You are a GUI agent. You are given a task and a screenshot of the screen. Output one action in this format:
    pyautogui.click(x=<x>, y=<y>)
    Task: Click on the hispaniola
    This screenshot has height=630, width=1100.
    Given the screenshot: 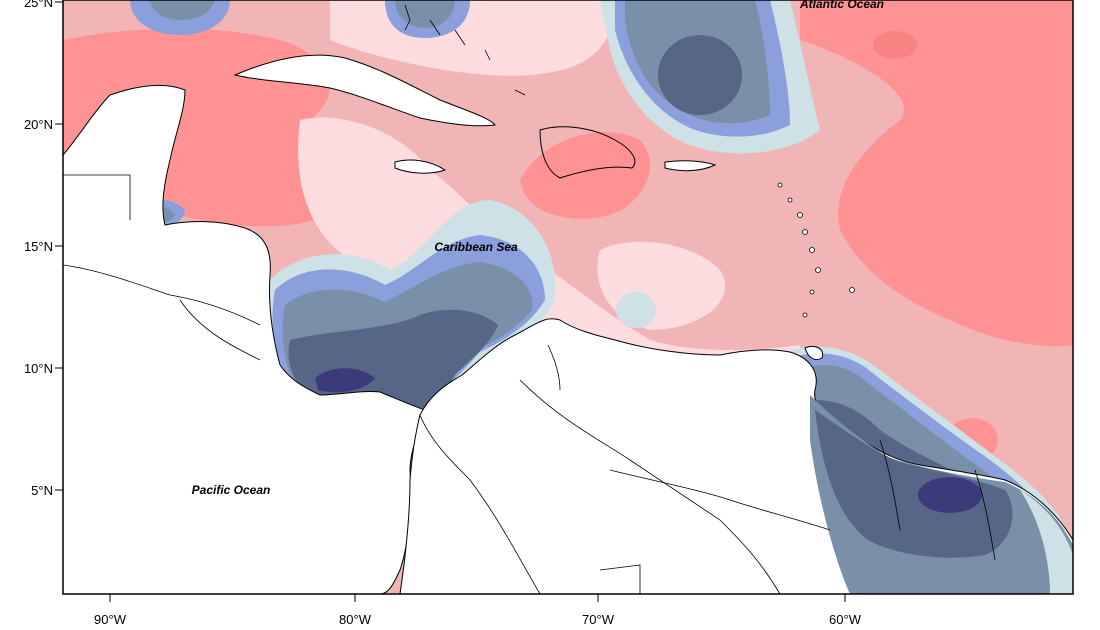 What is the action you would take?
    pyautogui.click(x=587, y=152)
    